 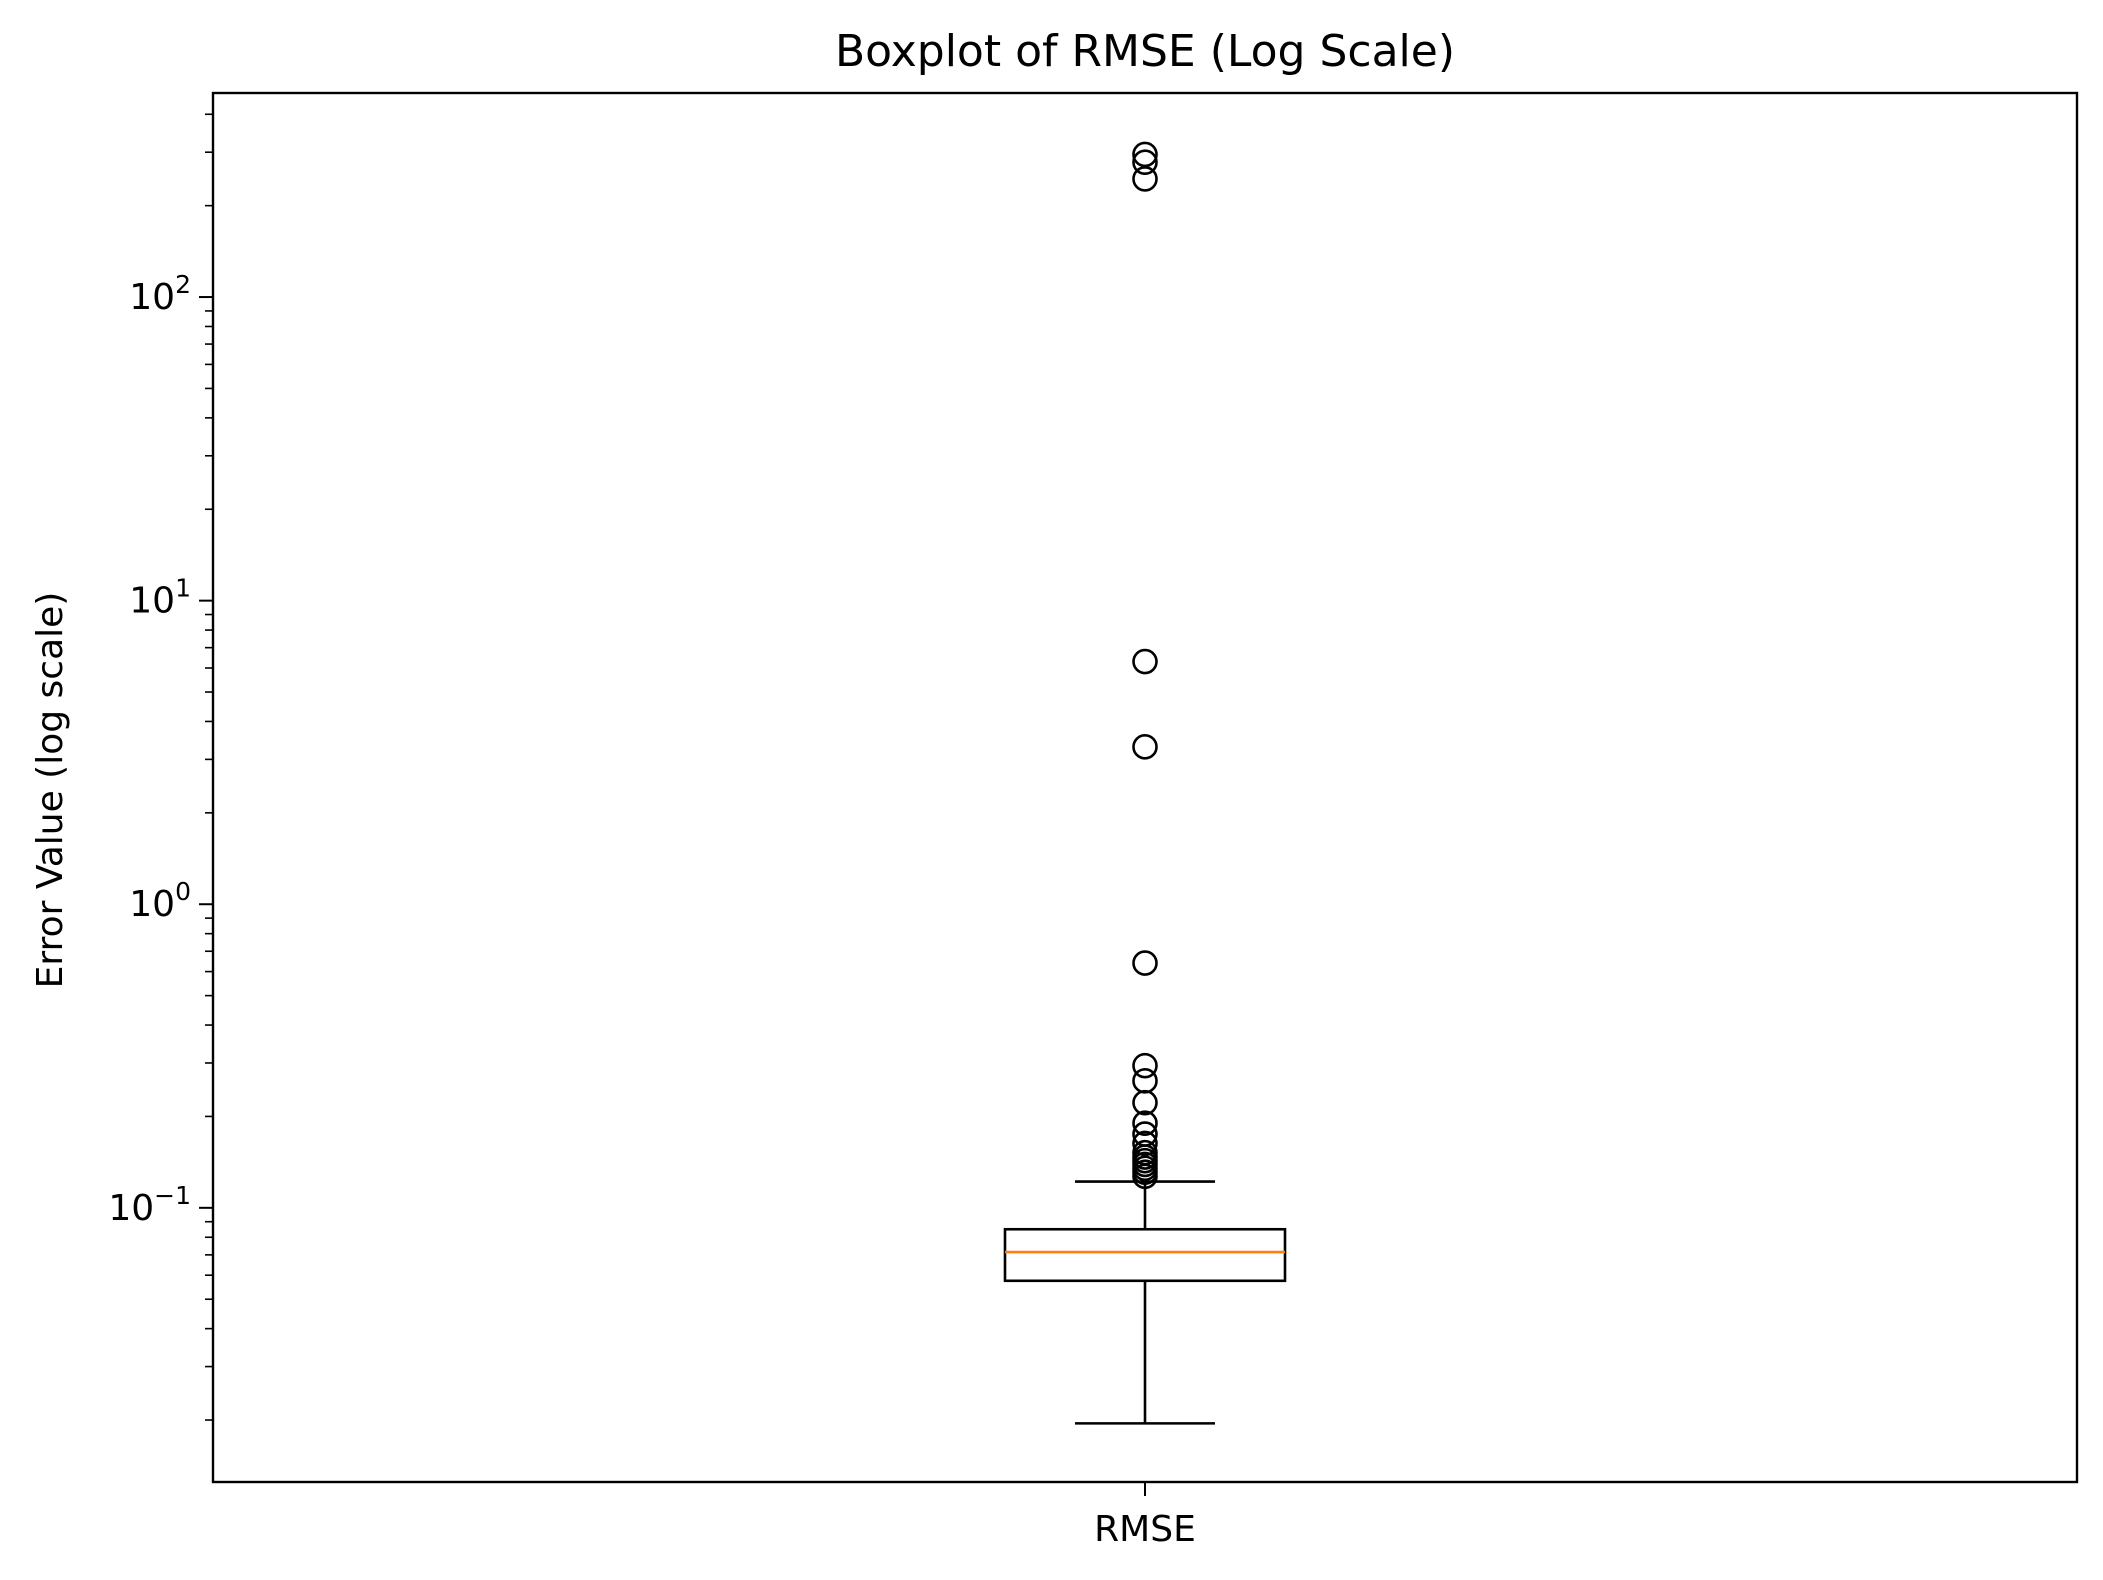 I want to click on x-tick-label: RMSE, so click(x=1145, y=1529).